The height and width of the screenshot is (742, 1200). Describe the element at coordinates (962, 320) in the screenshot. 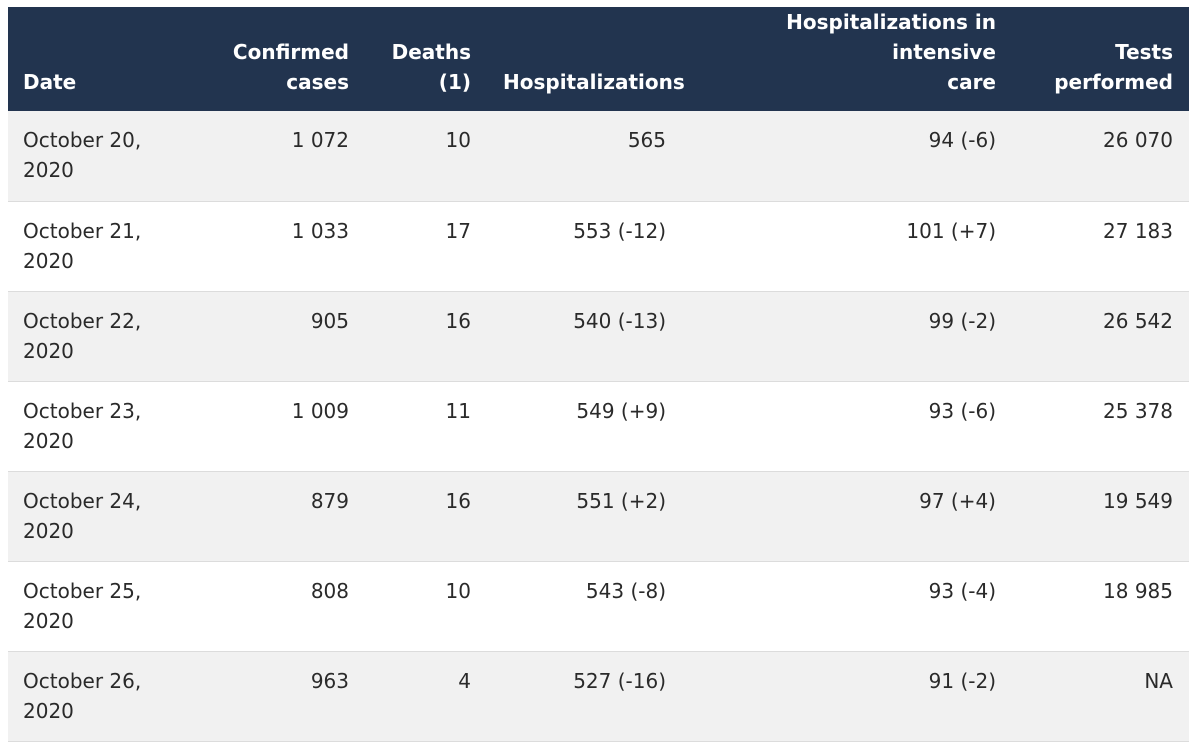

I see `cell-icu: 99 (-2)` at that location.